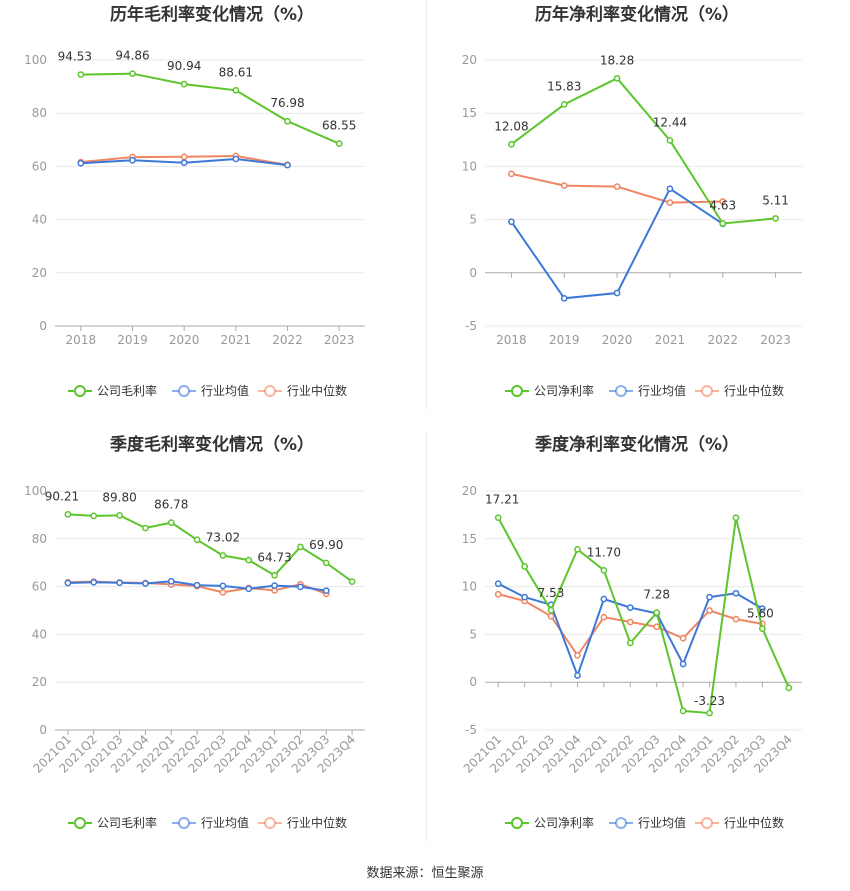 The image size is (850, 891). I want to click on data-label: 12.08, so click(511, 126).